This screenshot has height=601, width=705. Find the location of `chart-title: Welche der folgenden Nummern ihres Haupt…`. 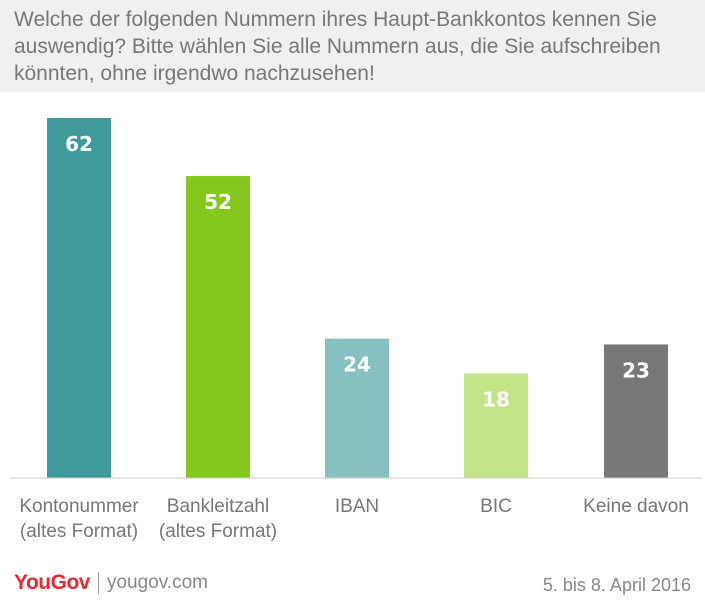

chart-title: Welche der folgenden Nummern ihres Haupt… is located at coordinates (337, 46).